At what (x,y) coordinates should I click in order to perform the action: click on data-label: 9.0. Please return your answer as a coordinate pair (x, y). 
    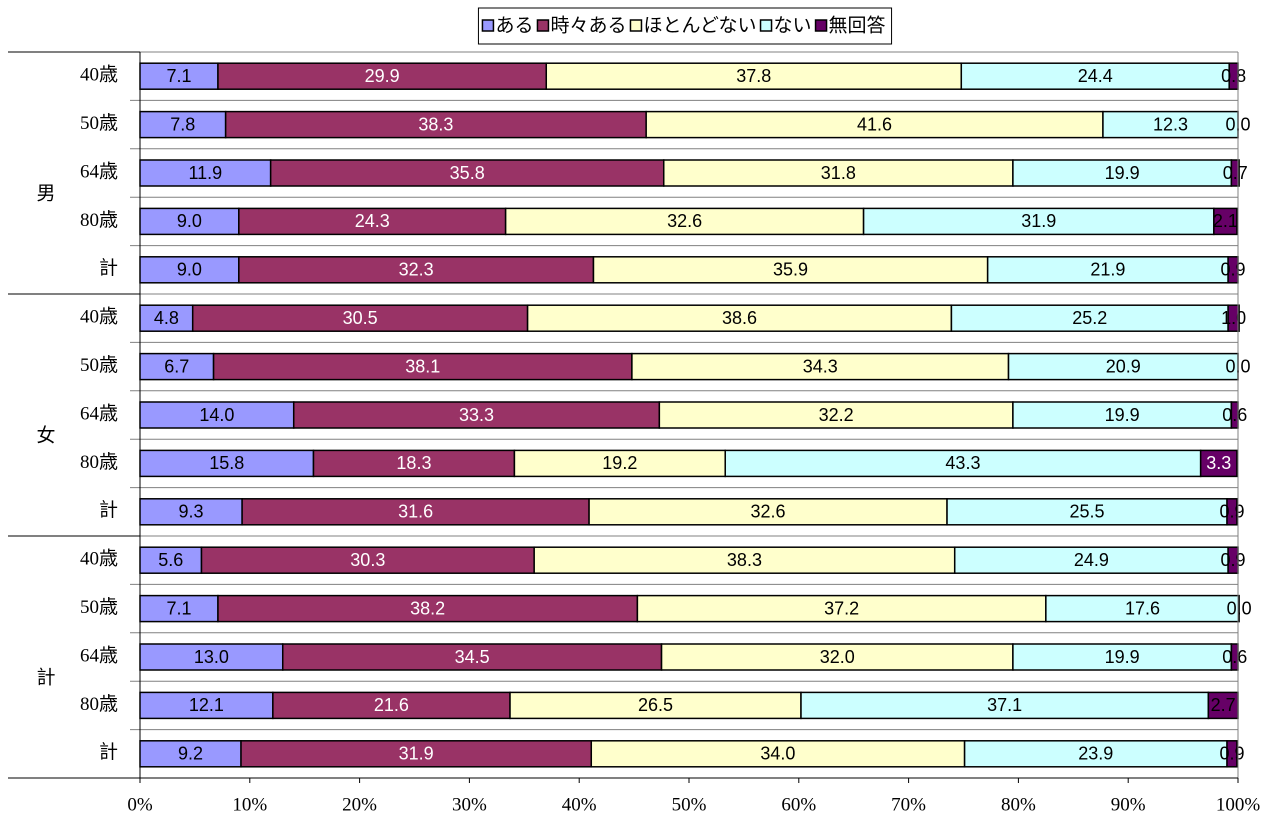
    Looking at the image, I should click on (189, 221).